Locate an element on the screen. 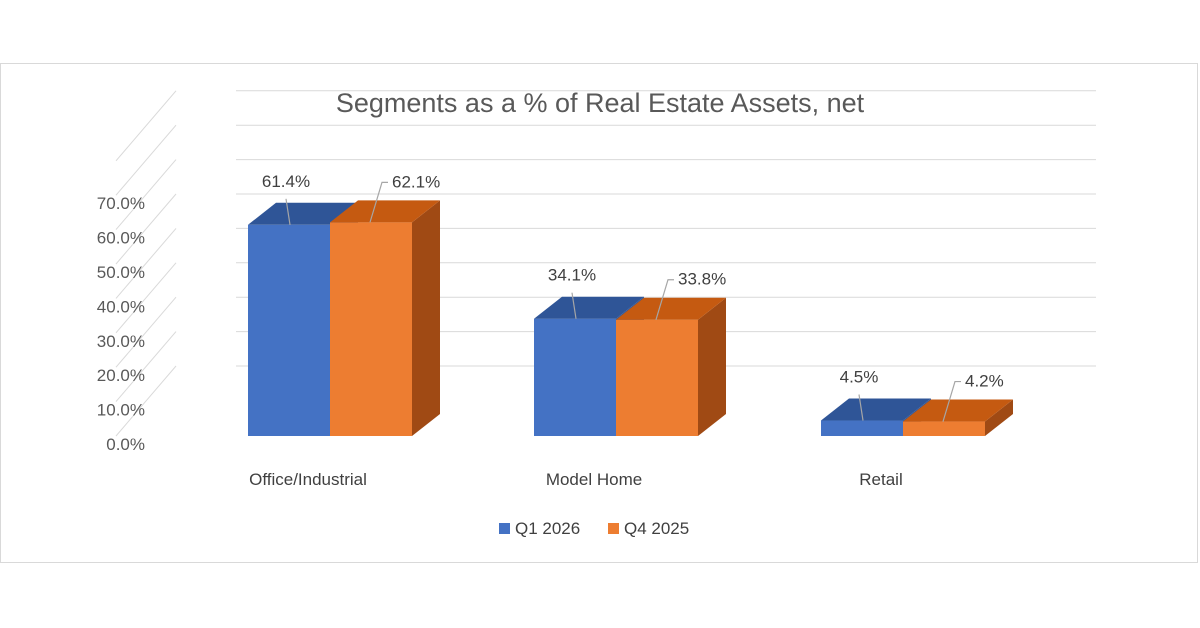 Image resolution: width=1200 pixels, height=628 pixels. y-tick-label: 0.0% is located at coordinates (125, 444).